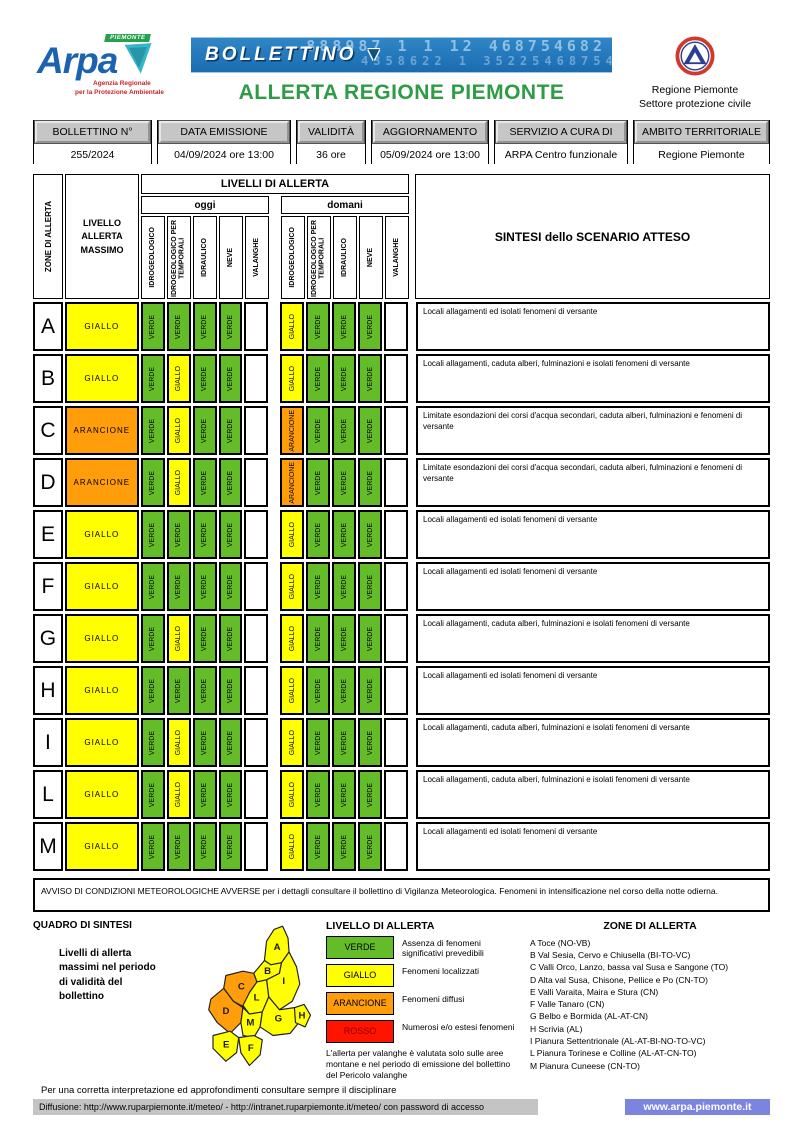  I want to click on footer-spacer, so click(581, 1107).